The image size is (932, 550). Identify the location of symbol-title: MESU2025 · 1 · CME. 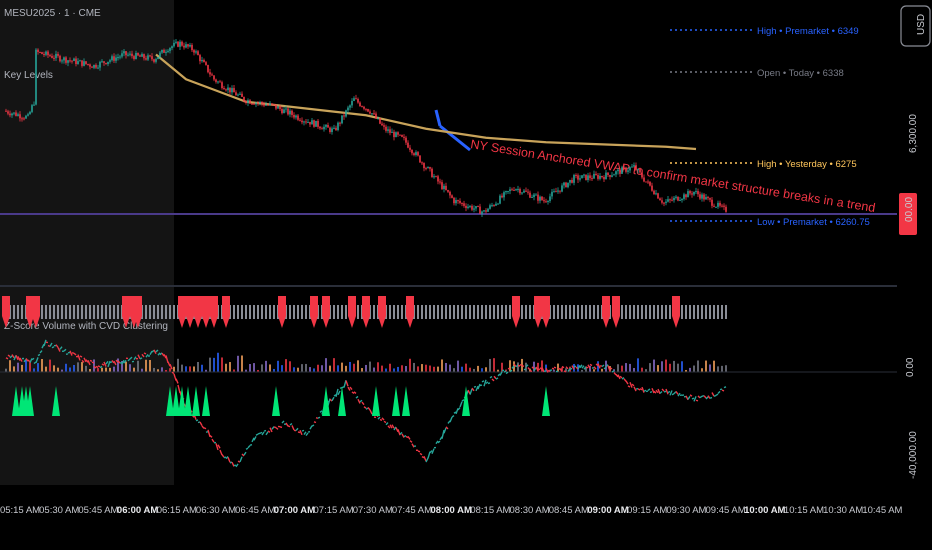
(52, 13).